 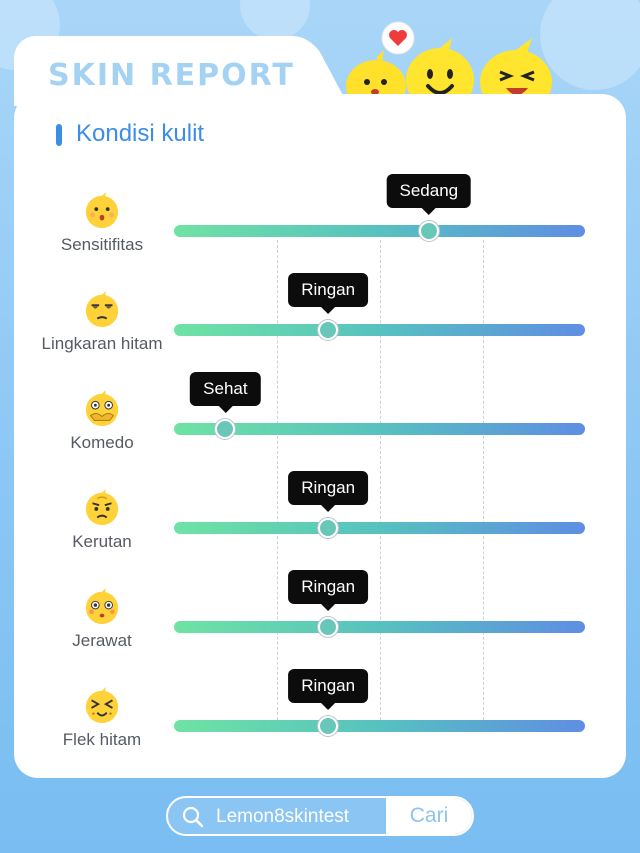 I want to click on metric-row: Lingkaran hitam Ringan, so click(x=320, y=328).